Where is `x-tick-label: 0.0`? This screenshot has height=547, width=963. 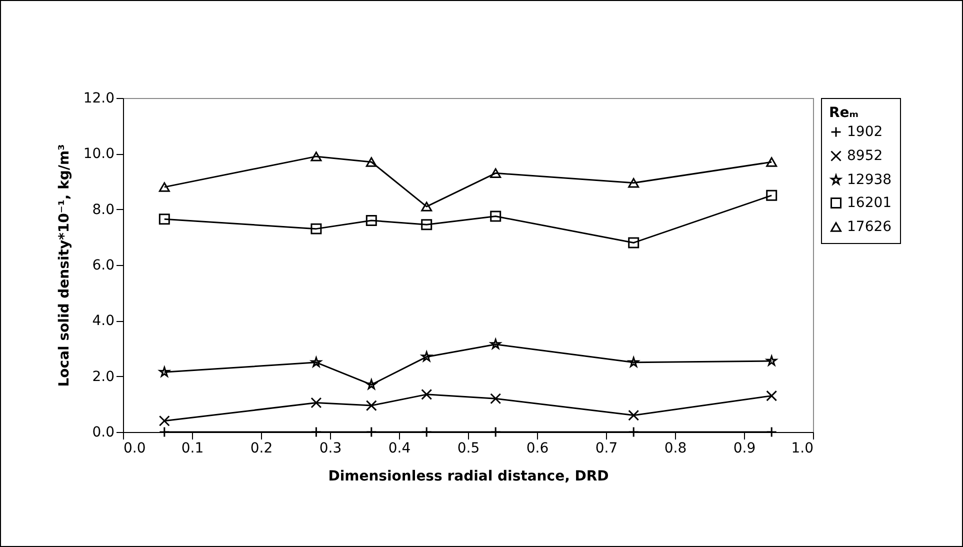
x-tick-label: 0.0 is located at coordinates (135, 448).